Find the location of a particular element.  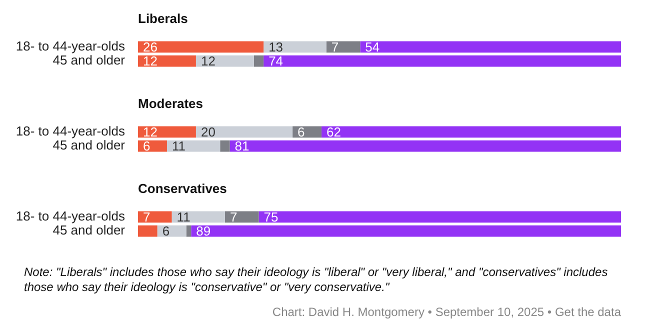

text: Note: "Liberals" includes those who say their ideology is "liberal" or "very liberal," and "conservatives" includes those who say their ideology is "conservative" or "very conservative." is located at coordinates (316, 280).